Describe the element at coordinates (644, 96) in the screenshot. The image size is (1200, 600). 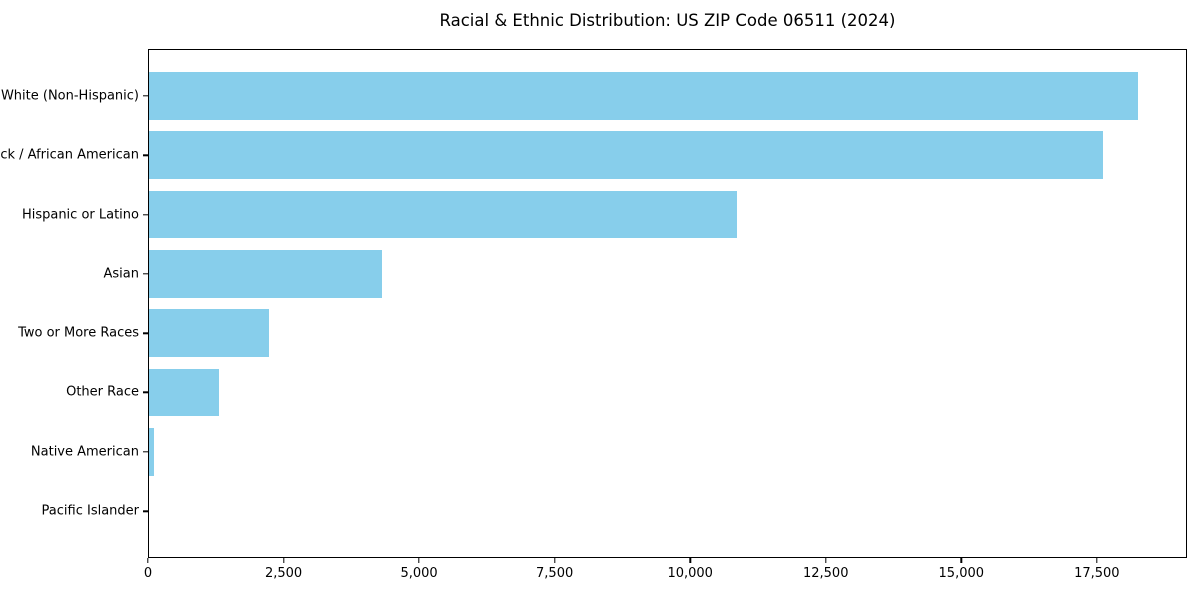
I see `bar-white-non-hispanic` at that location.